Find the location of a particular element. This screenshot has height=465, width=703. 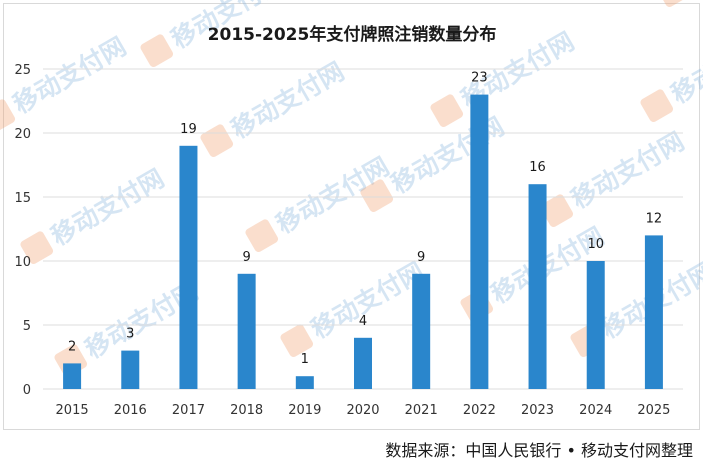

x-tick-label: 2020 is located at coordinates (362, 410).